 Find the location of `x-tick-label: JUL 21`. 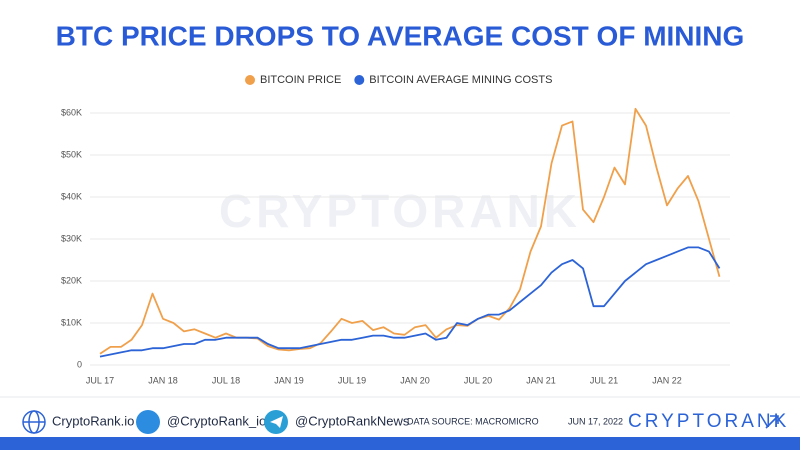

x-tick-label: JUL 21 is located at coordinates (604, 380).